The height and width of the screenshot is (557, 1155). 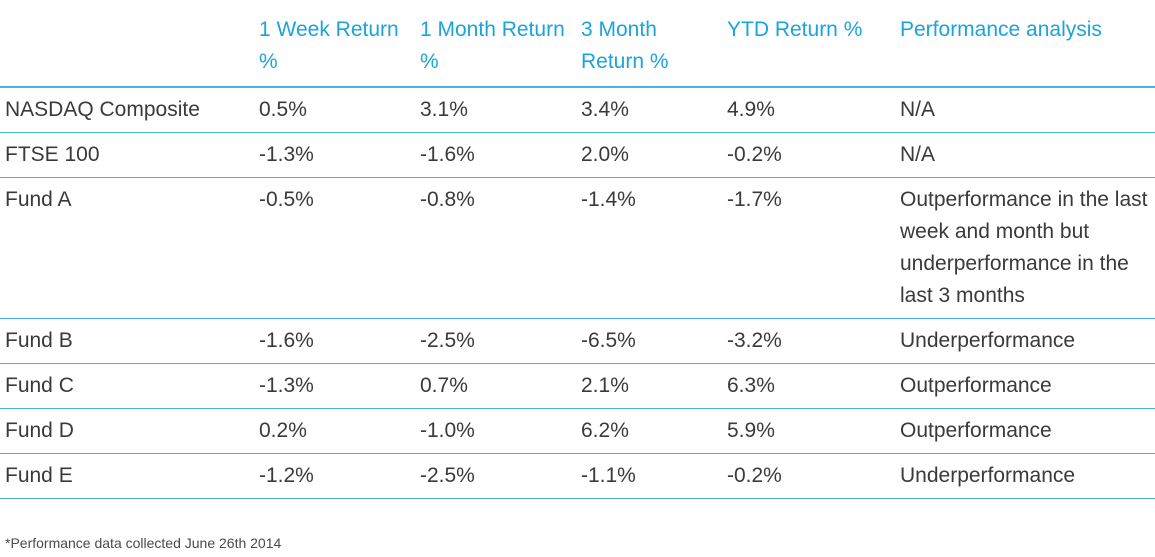 I want to click on ytd-return-cell: -3.2%, so click(x=808, y=341).